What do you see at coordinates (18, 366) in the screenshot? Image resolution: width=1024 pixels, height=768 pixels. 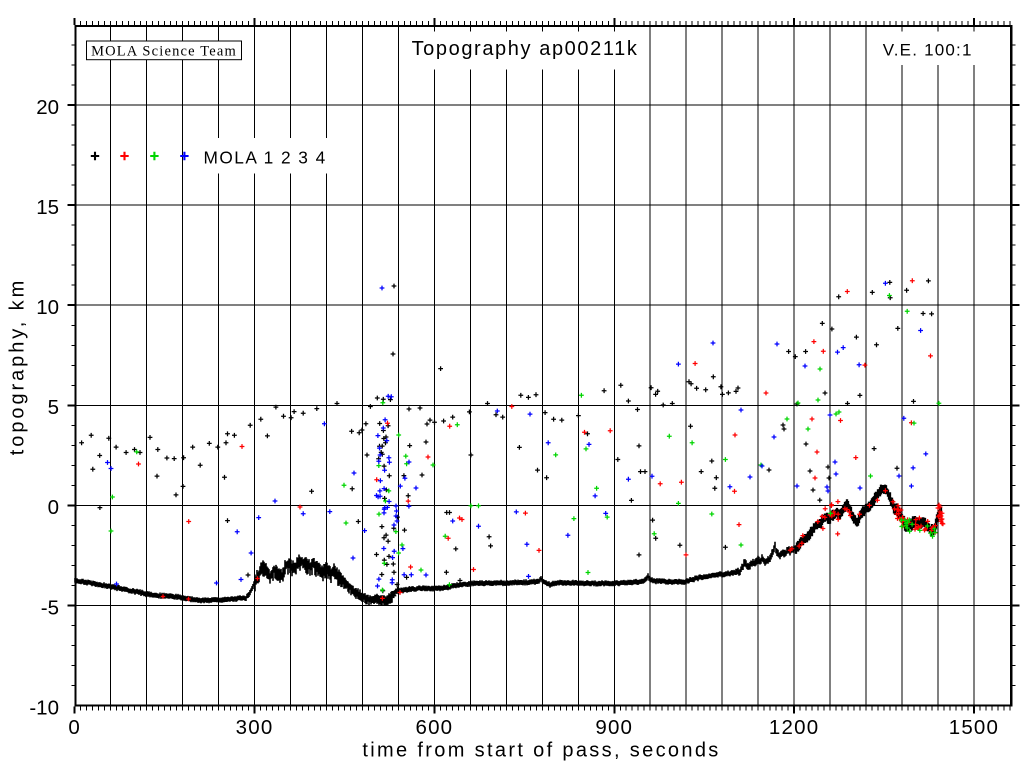 I see `svg-text: topography, km` at bounding box center [18, 366].